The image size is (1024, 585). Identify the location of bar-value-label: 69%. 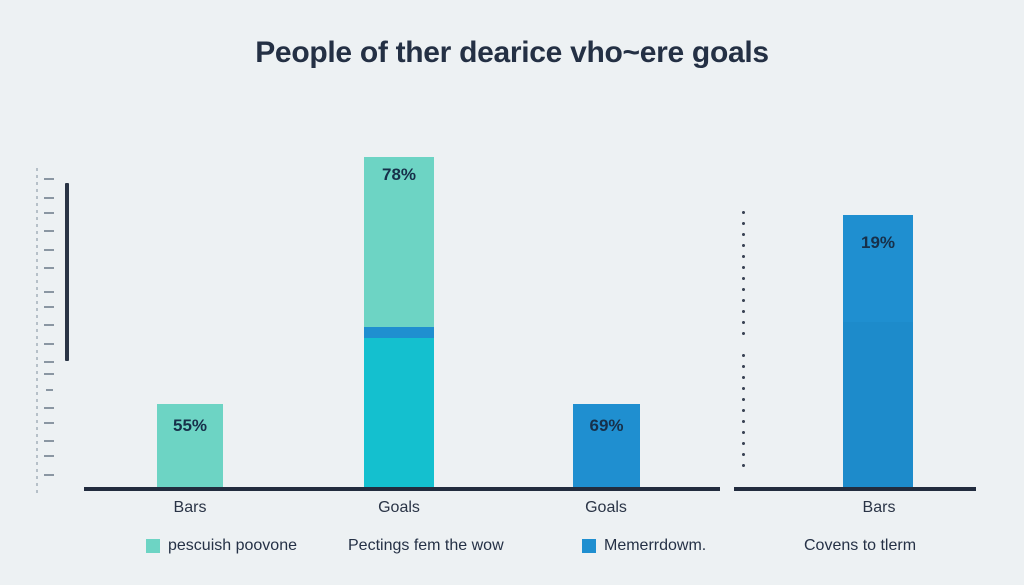
(606, 425).